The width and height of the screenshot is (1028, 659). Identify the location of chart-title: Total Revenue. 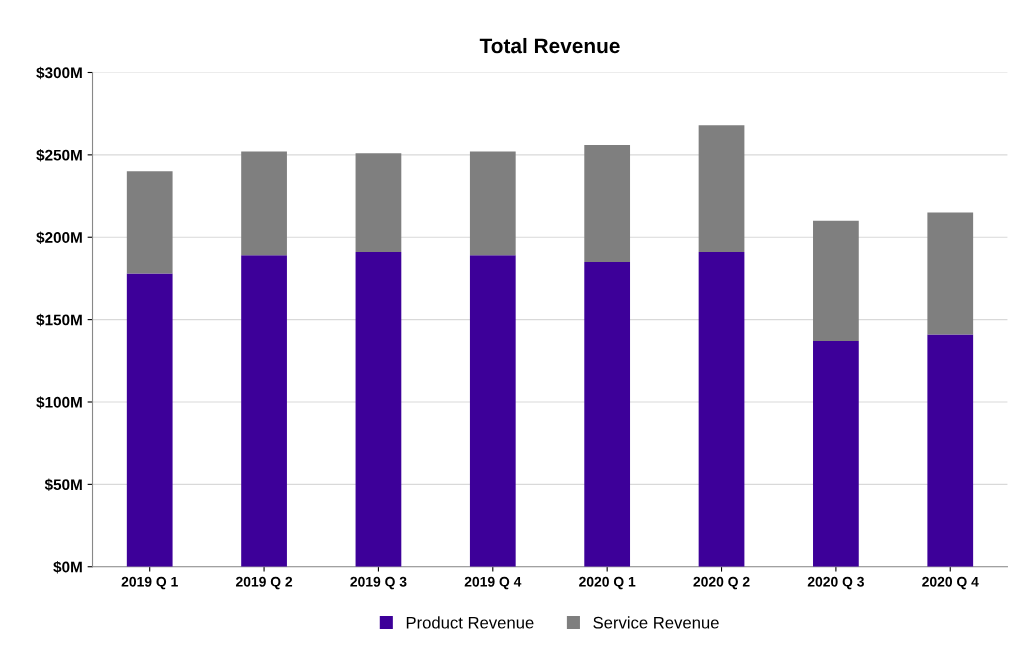
(549, 45).